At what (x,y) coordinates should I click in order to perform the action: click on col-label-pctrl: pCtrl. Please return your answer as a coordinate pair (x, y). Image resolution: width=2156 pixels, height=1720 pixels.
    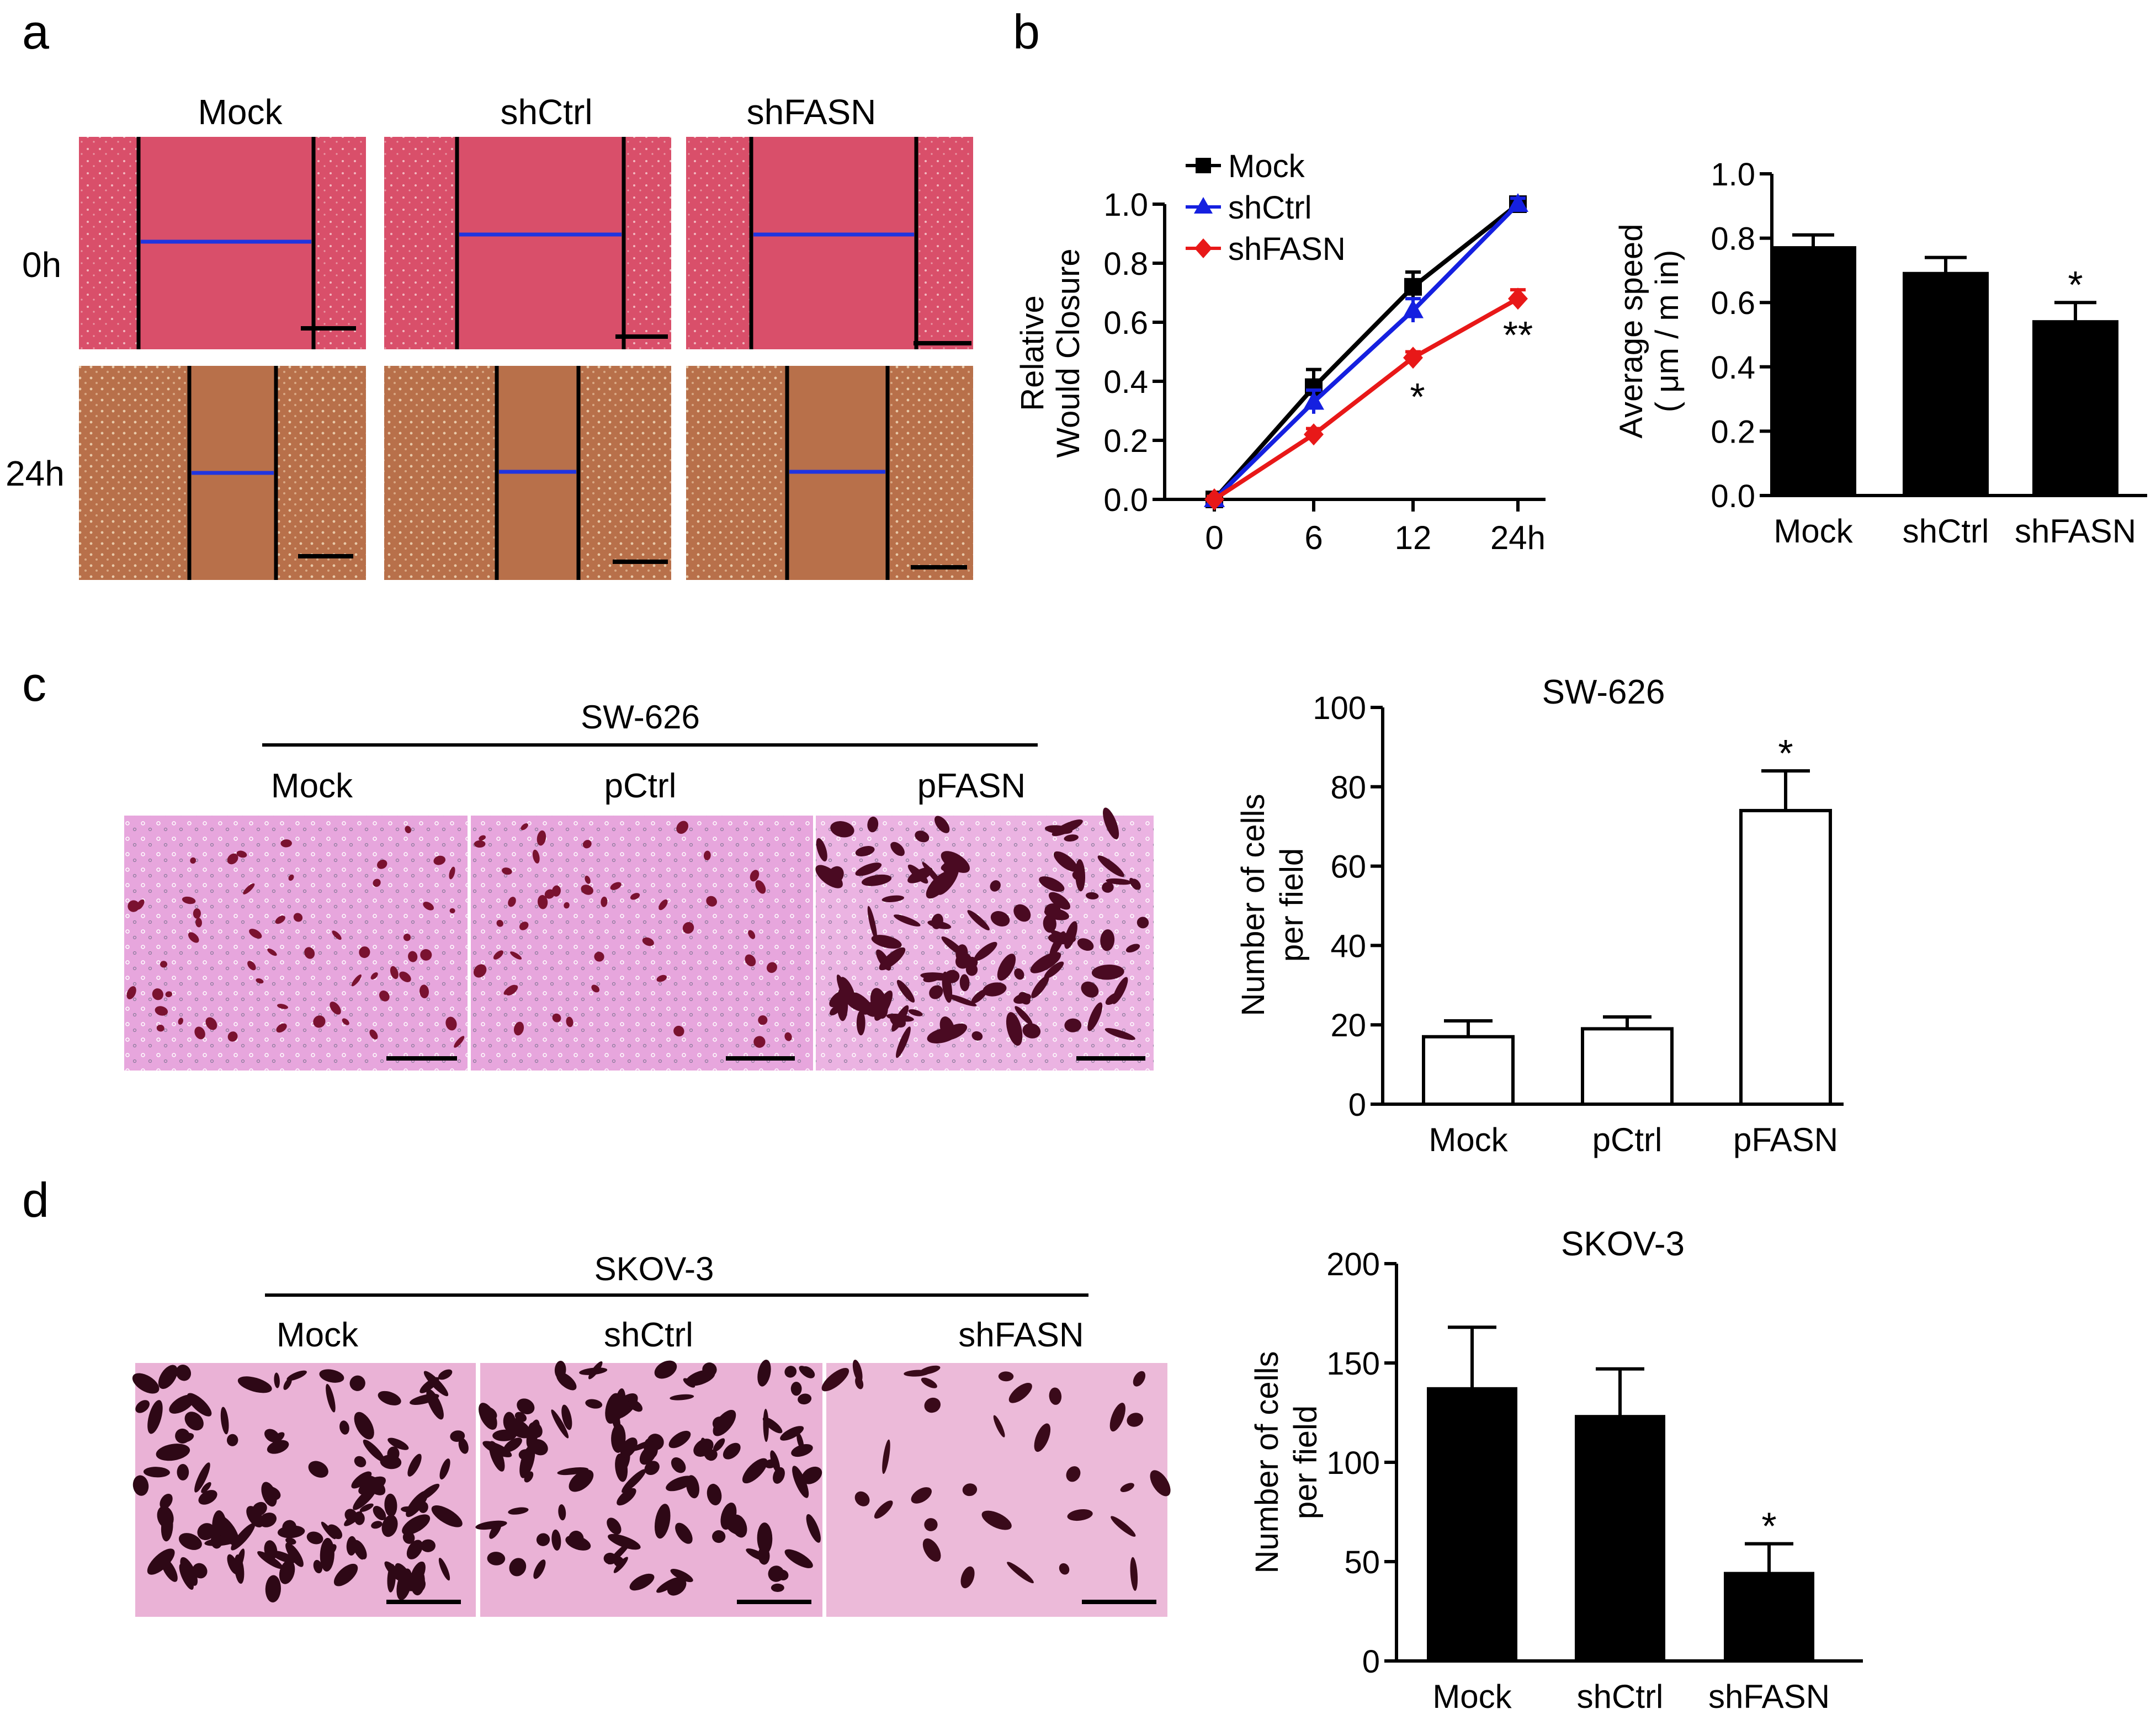
    Looking at the image, I should click on (640, 786).